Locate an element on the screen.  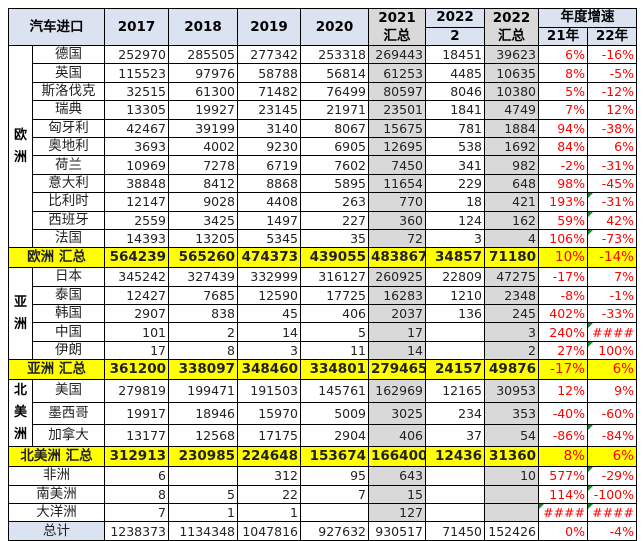
growth-cell: 12% is located at coordinates (612, 110).